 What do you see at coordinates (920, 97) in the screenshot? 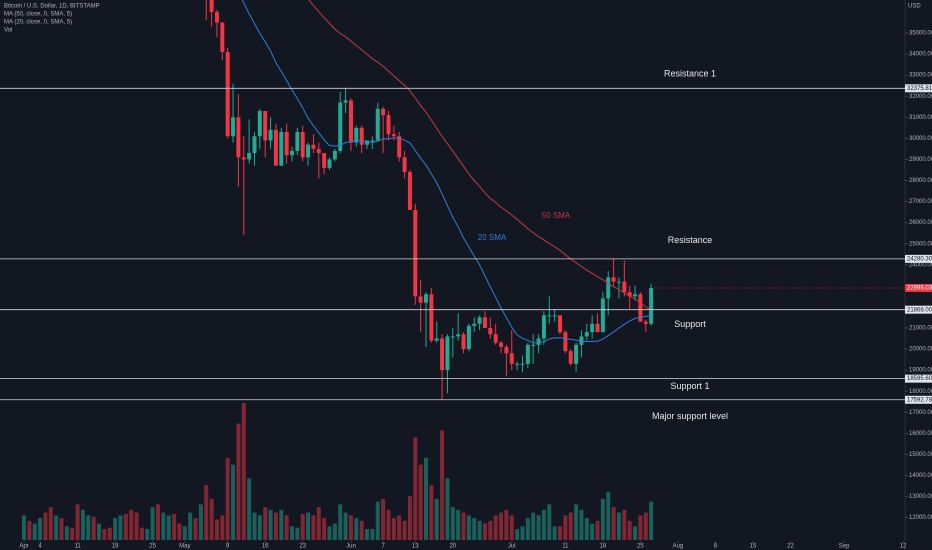
I see `y-tick-label: 32000.00` at bounding box center [920, 97].